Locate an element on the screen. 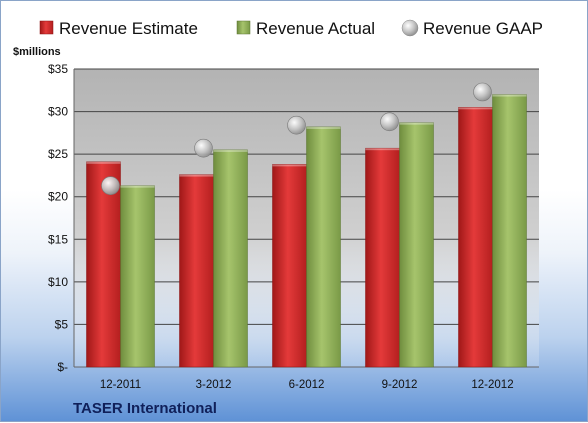  legend-marker-revenue-gaap is located at coordinates (410, 28).